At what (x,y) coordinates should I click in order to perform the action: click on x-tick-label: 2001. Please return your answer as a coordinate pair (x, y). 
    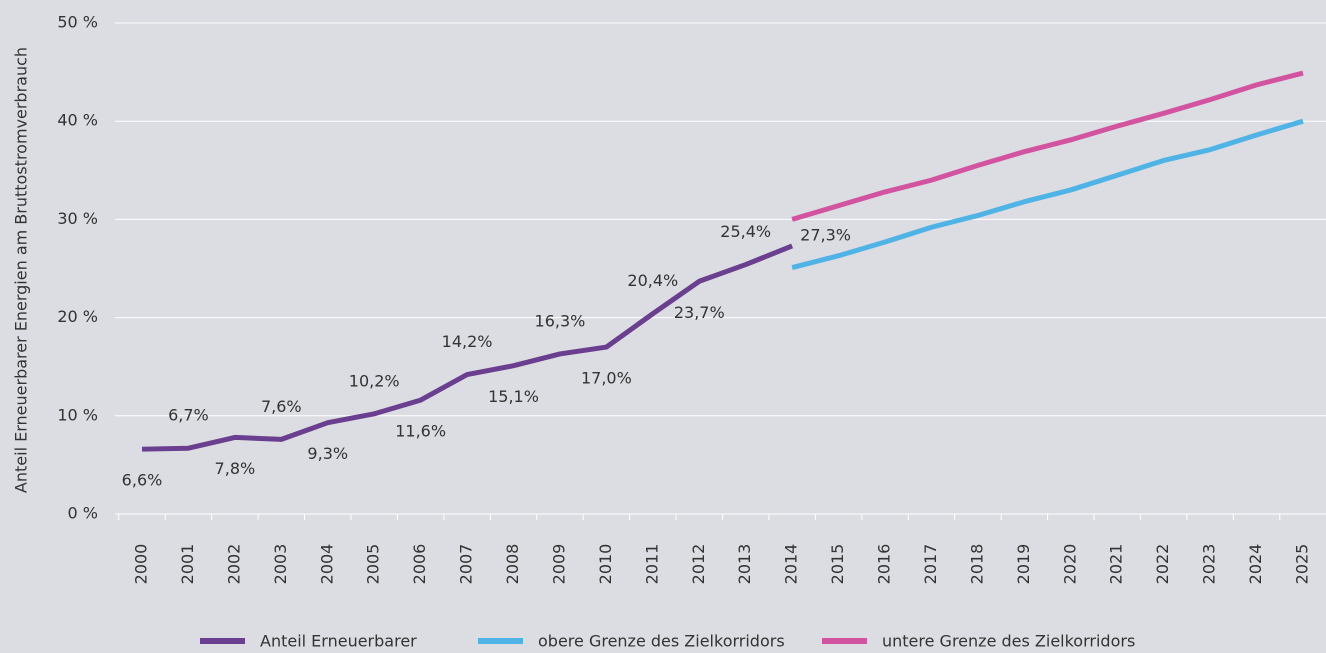
    Looking at the image, I should click on (187, 564).